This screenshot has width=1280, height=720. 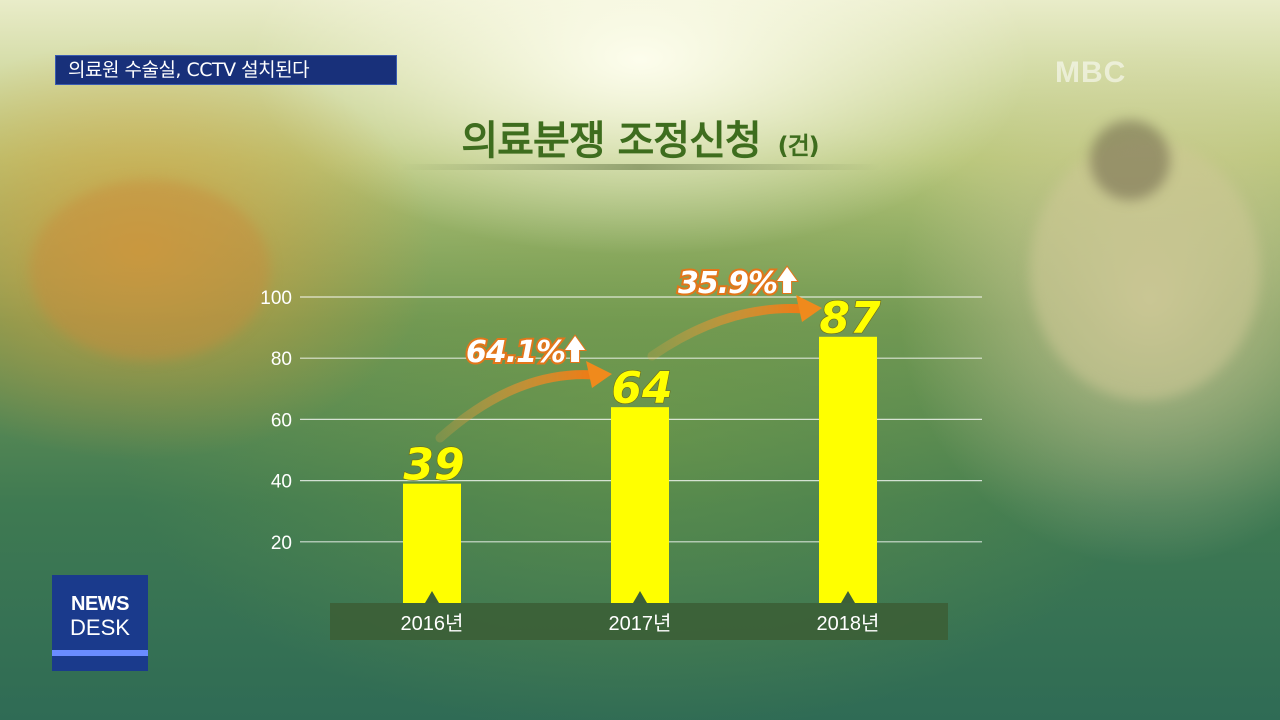 I want to click on chart-unit: (건), so click(x=798, y=146).